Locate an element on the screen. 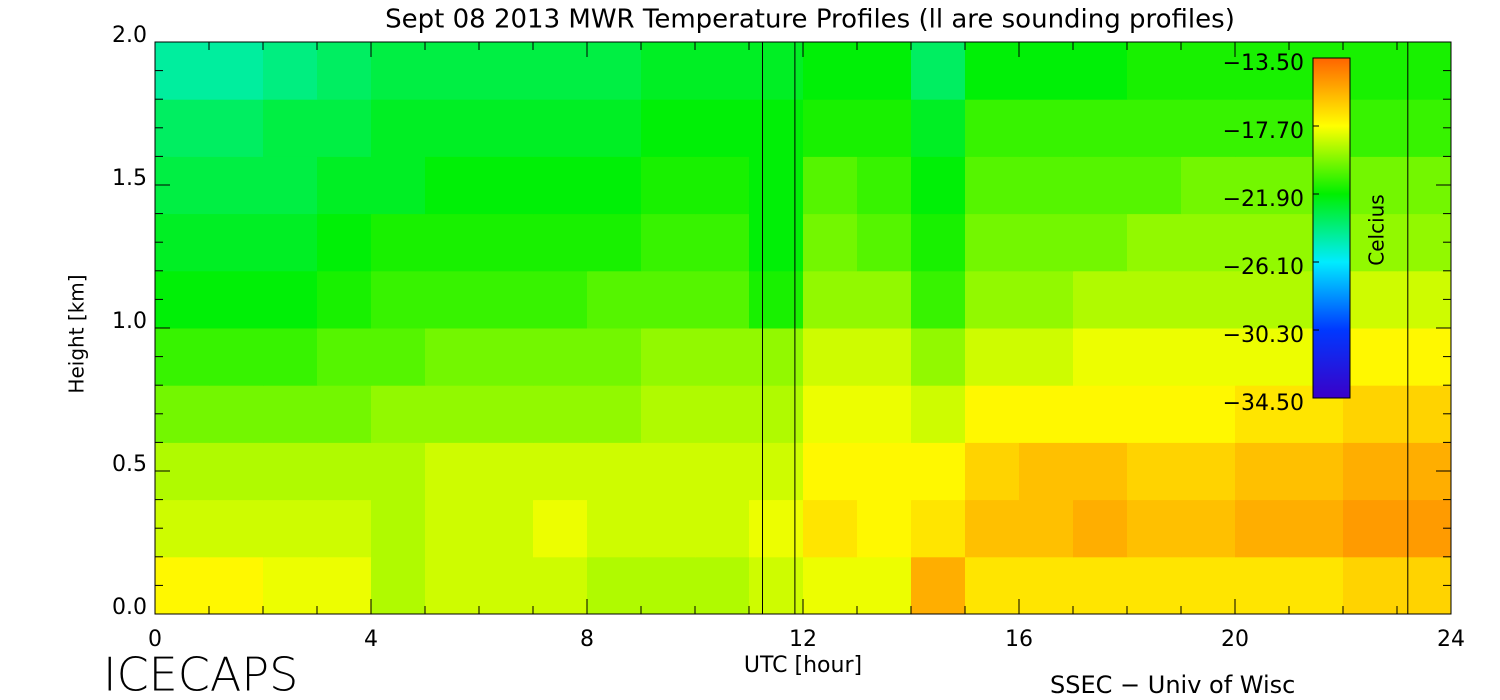  y-tick-label: 0.5 is located at coordinates (129, 464).